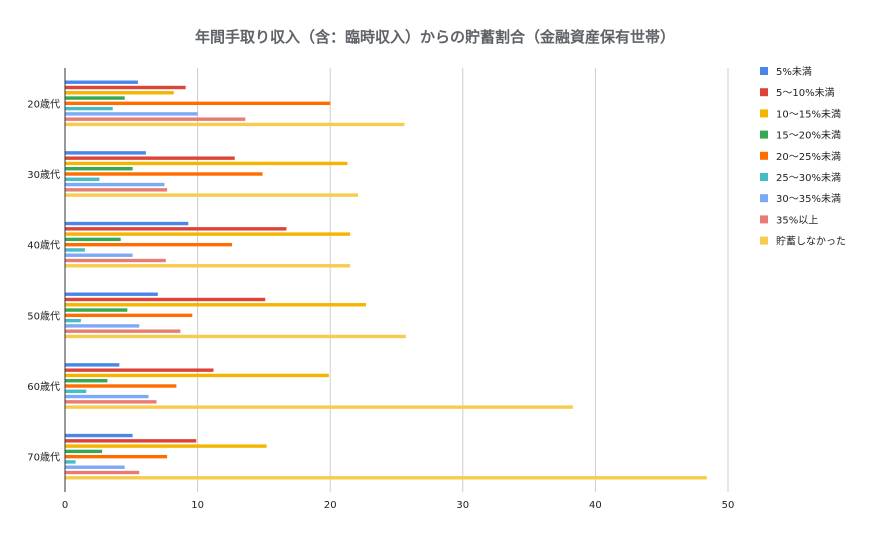  I want to click on category-label: 20歳代, so click(43, 104).